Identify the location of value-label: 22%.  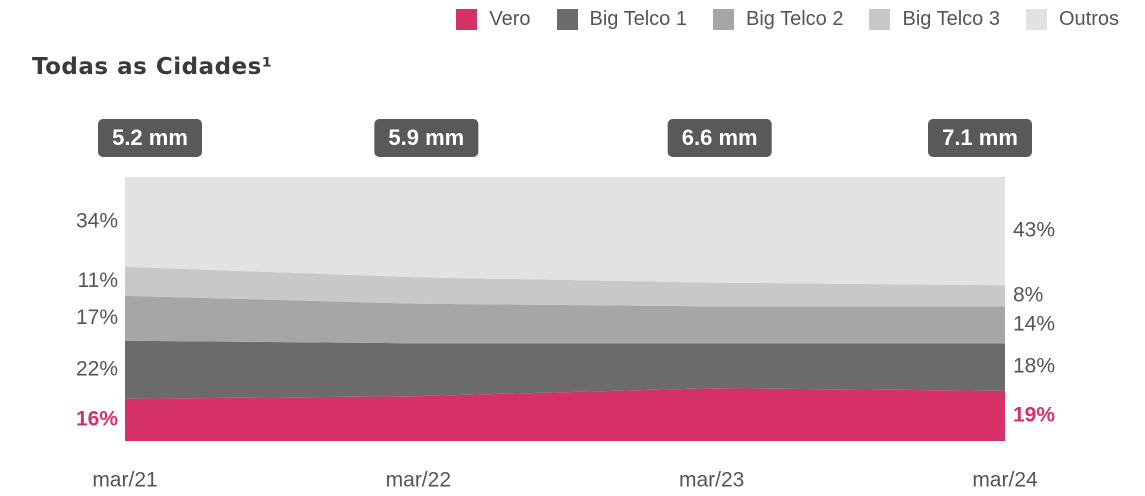
(97, 368).